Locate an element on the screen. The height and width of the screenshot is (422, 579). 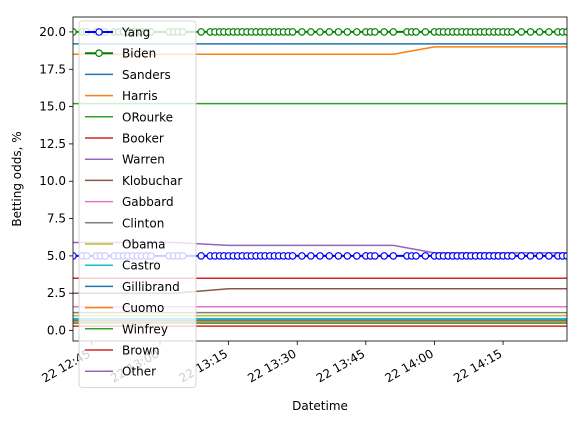
legend-label-clinton: Clinton is located at coordinates (143, 223).